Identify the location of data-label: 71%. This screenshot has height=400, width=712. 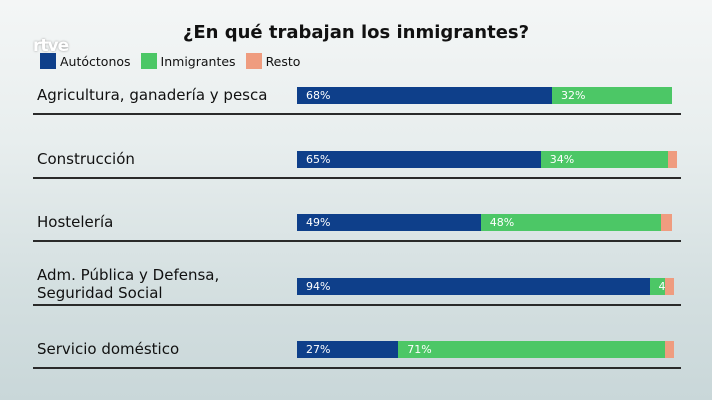
(419, 349).